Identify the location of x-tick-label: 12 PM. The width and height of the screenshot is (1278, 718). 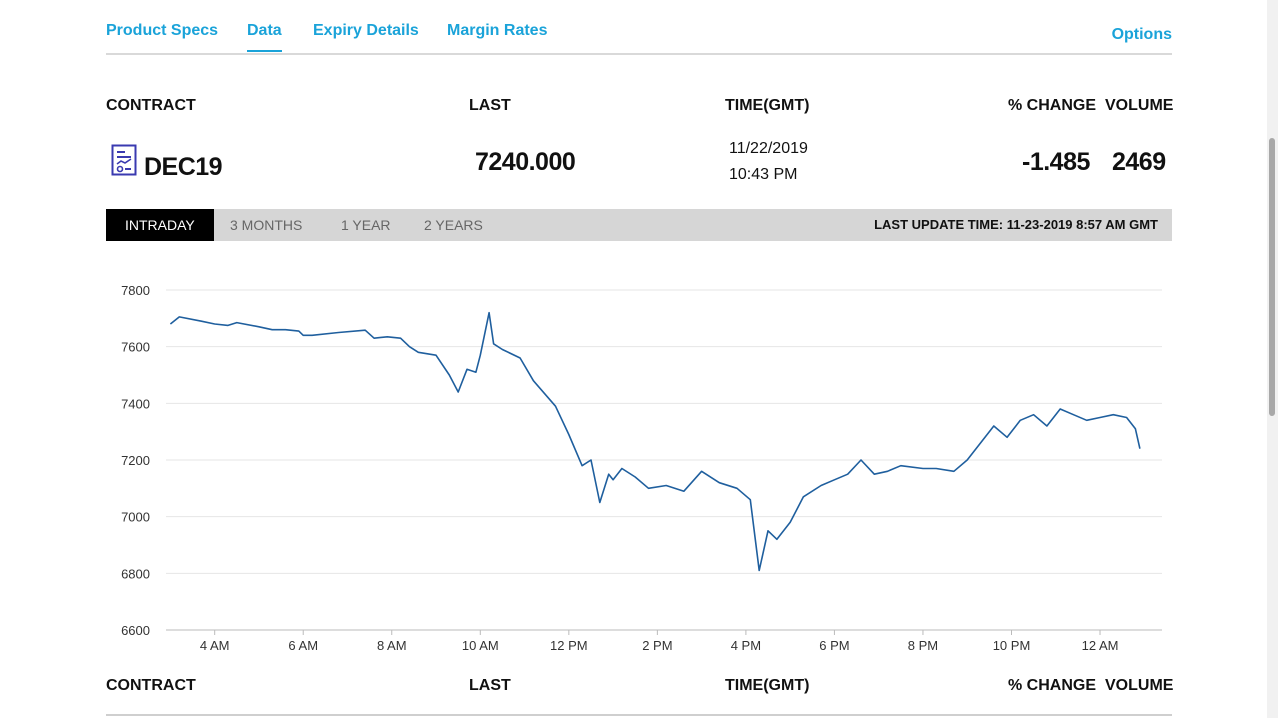
(569, 645).